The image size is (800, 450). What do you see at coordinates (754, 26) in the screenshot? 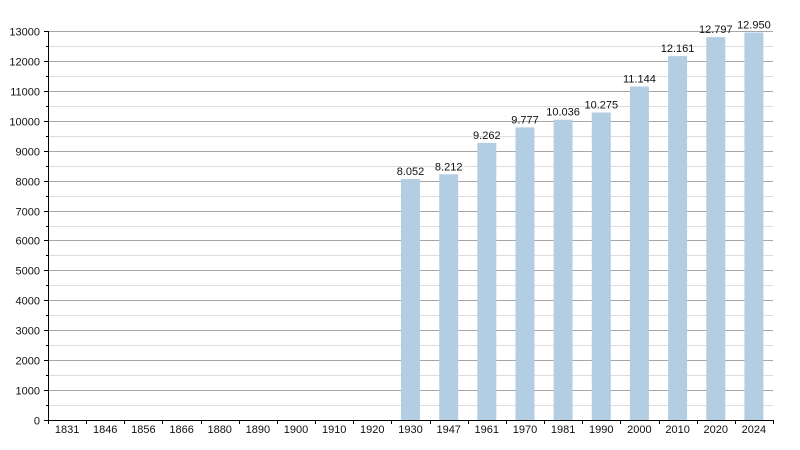
I see `data-label-2024: 12.950` at bounding box center [754, 26].